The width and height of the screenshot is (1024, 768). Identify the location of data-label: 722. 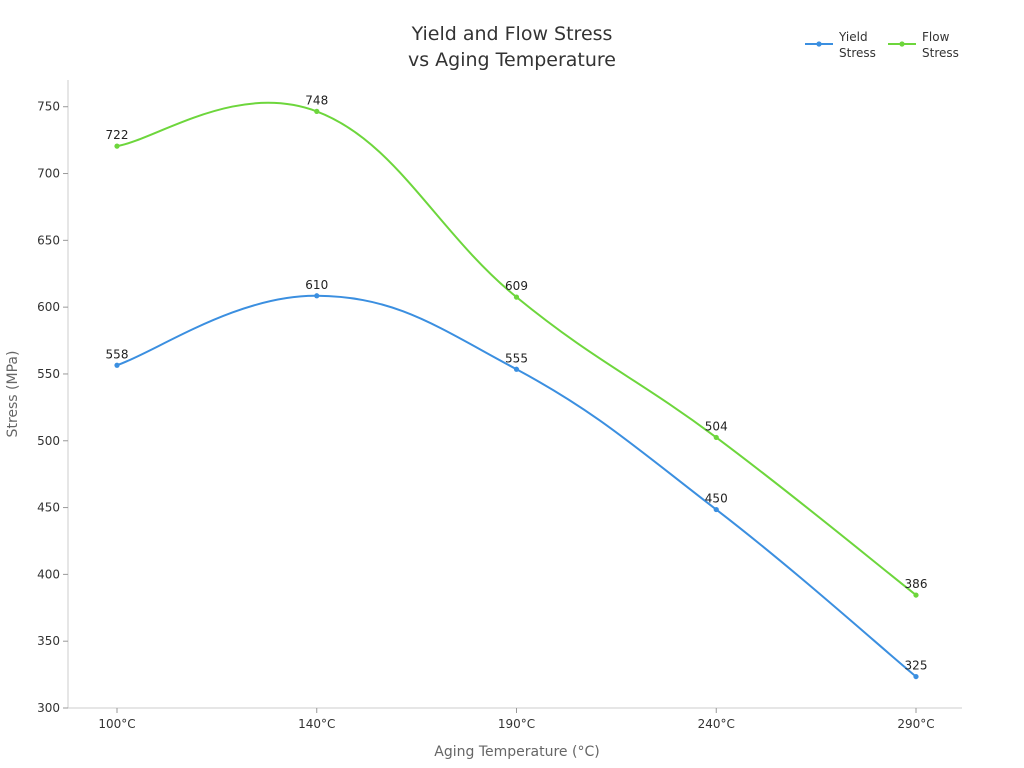
(117, 135).